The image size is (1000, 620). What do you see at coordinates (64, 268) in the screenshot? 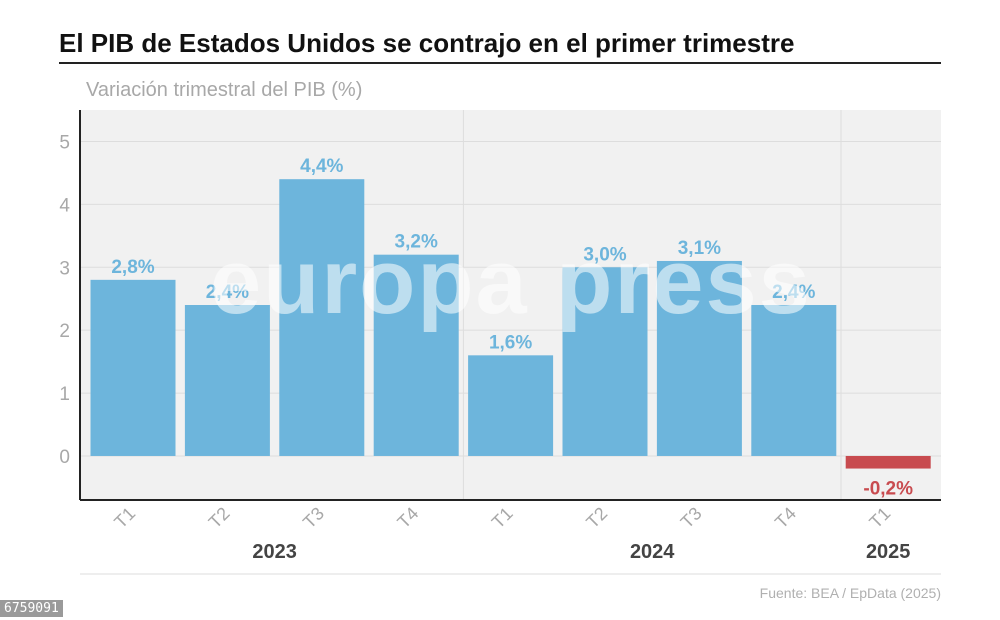
I see `y-tick-label: 3` at bounding box center [64, 268].